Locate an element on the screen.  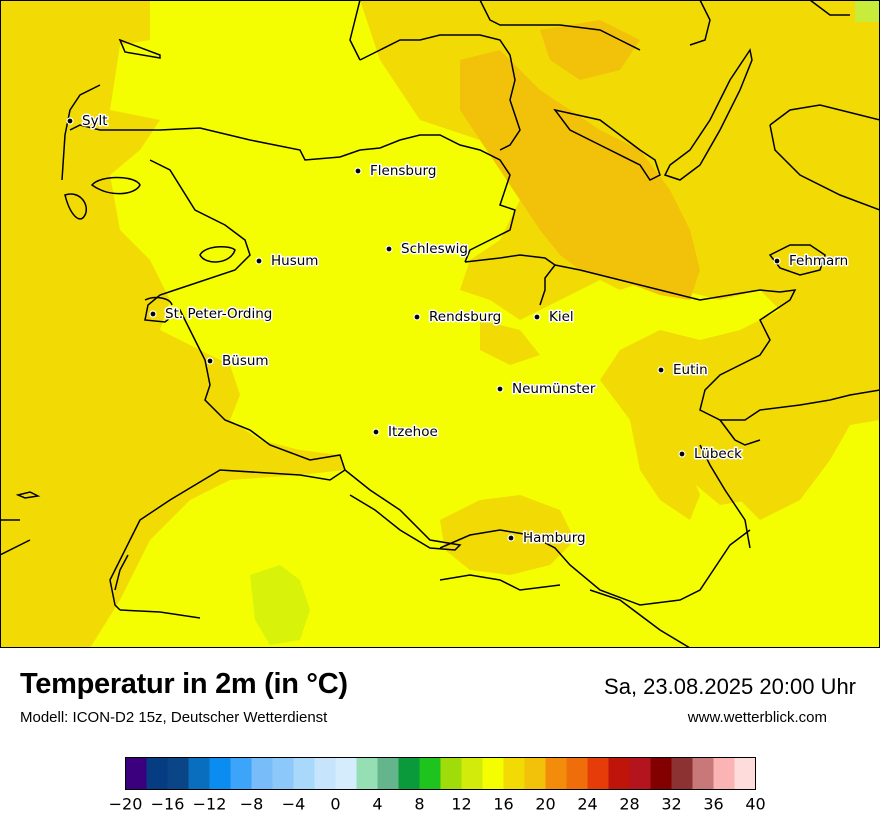
legend-tick-label: 28 is located at coordinates (629, 804).